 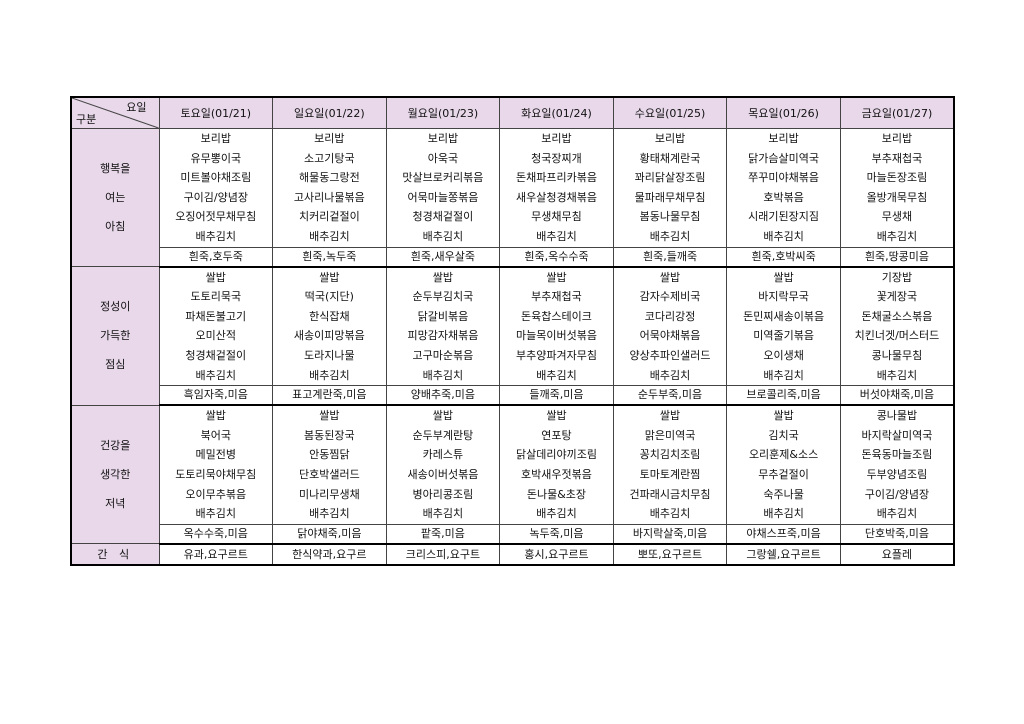 I want to click on menu-item: 카레스튜, so click(x=443, y=455).